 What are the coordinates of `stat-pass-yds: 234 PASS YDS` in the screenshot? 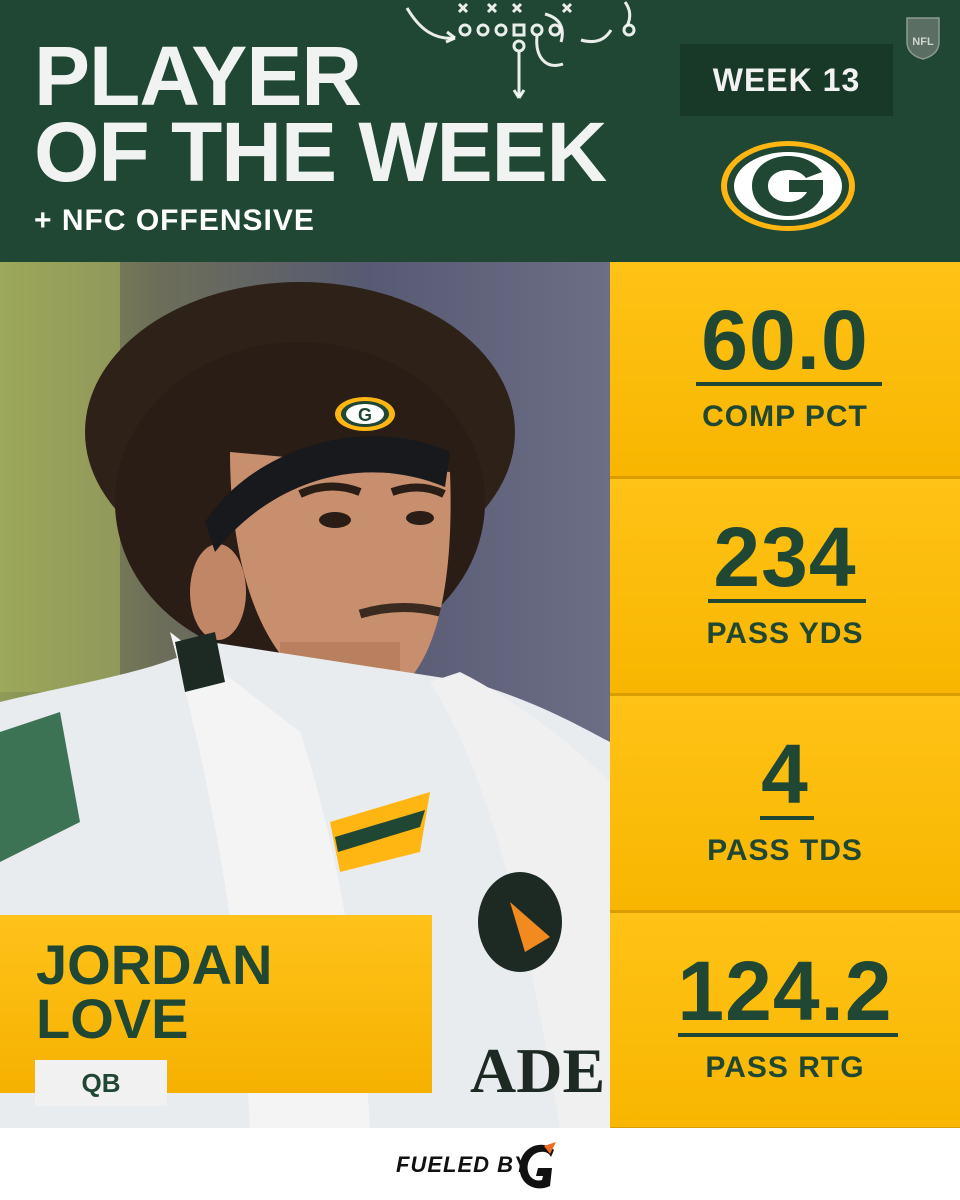 It's located at (785, 586).